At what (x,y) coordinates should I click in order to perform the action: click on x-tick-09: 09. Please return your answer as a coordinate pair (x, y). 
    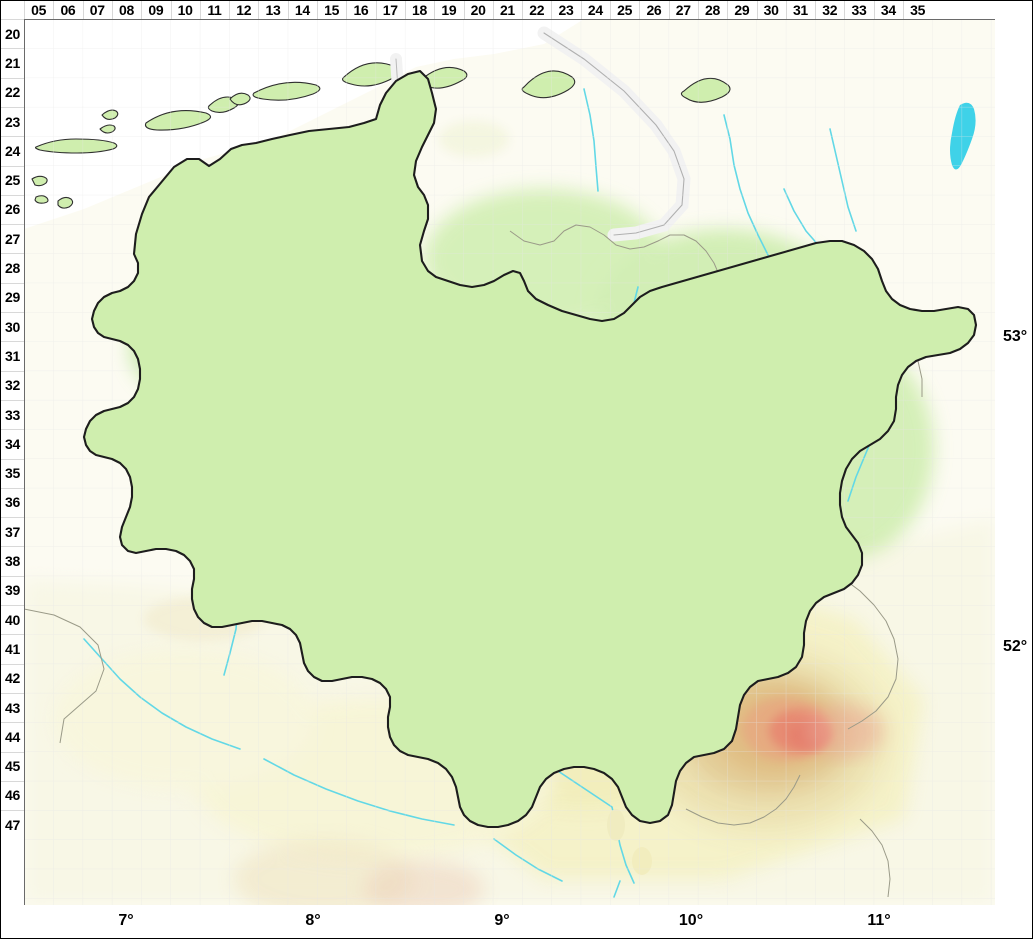
    Looking at the image, I should click on (156, 10).